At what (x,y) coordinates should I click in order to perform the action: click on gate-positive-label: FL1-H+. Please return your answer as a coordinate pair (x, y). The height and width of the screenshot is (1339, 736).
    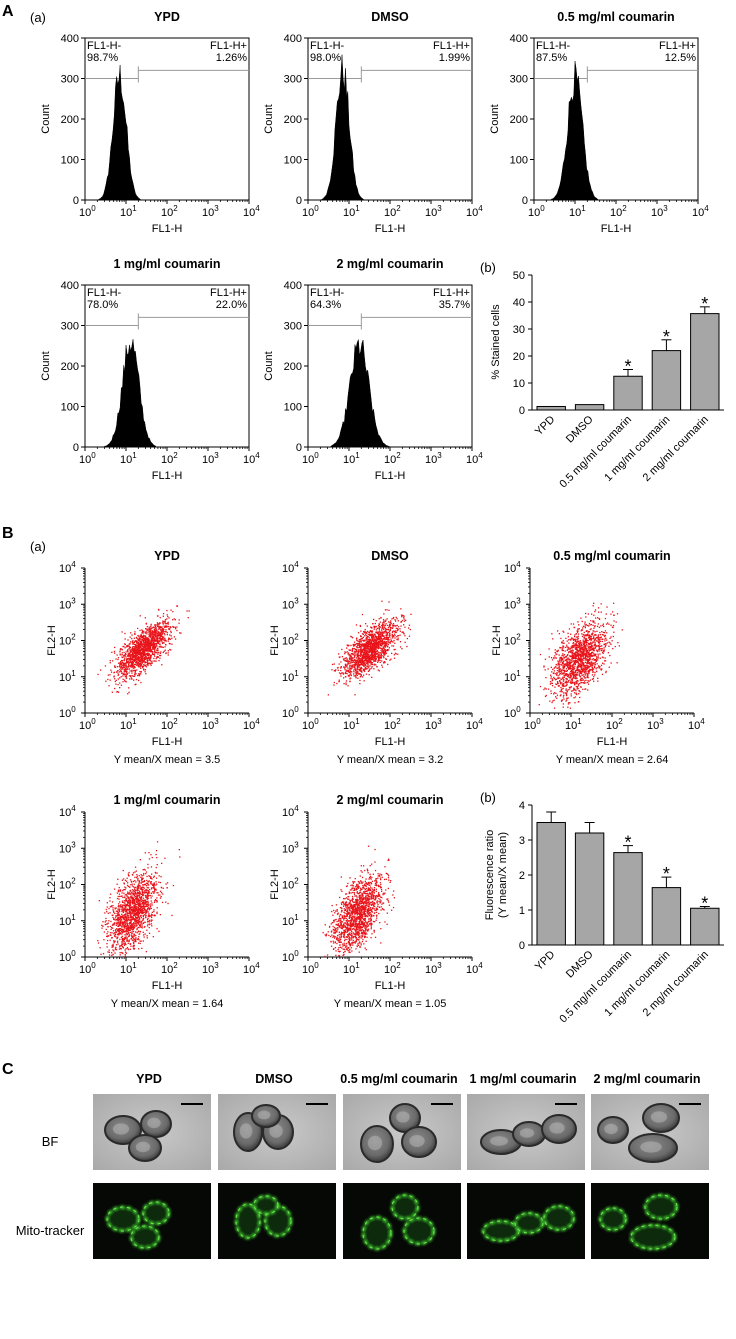
    Looking at the image, I should click on (228, 46).